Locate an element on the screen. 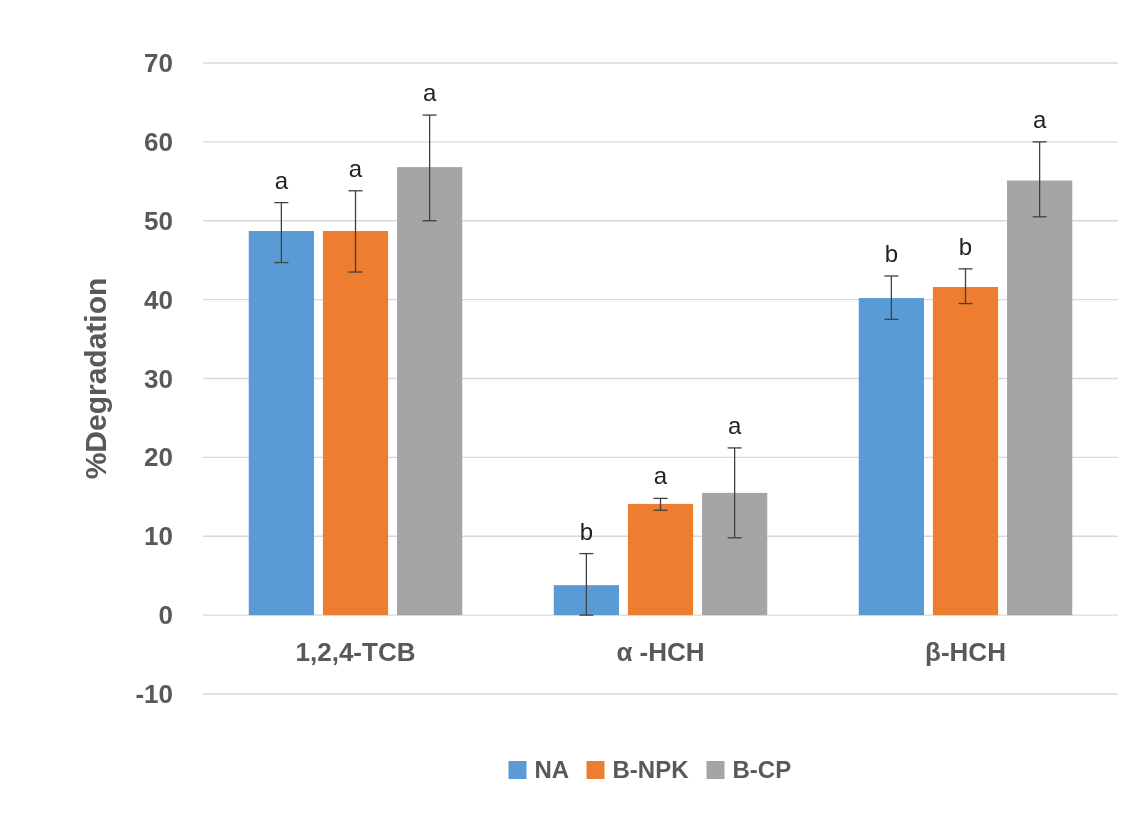 The image size is (1129, 832). y-tick-label: 20 is located at coordinates (158, 457).